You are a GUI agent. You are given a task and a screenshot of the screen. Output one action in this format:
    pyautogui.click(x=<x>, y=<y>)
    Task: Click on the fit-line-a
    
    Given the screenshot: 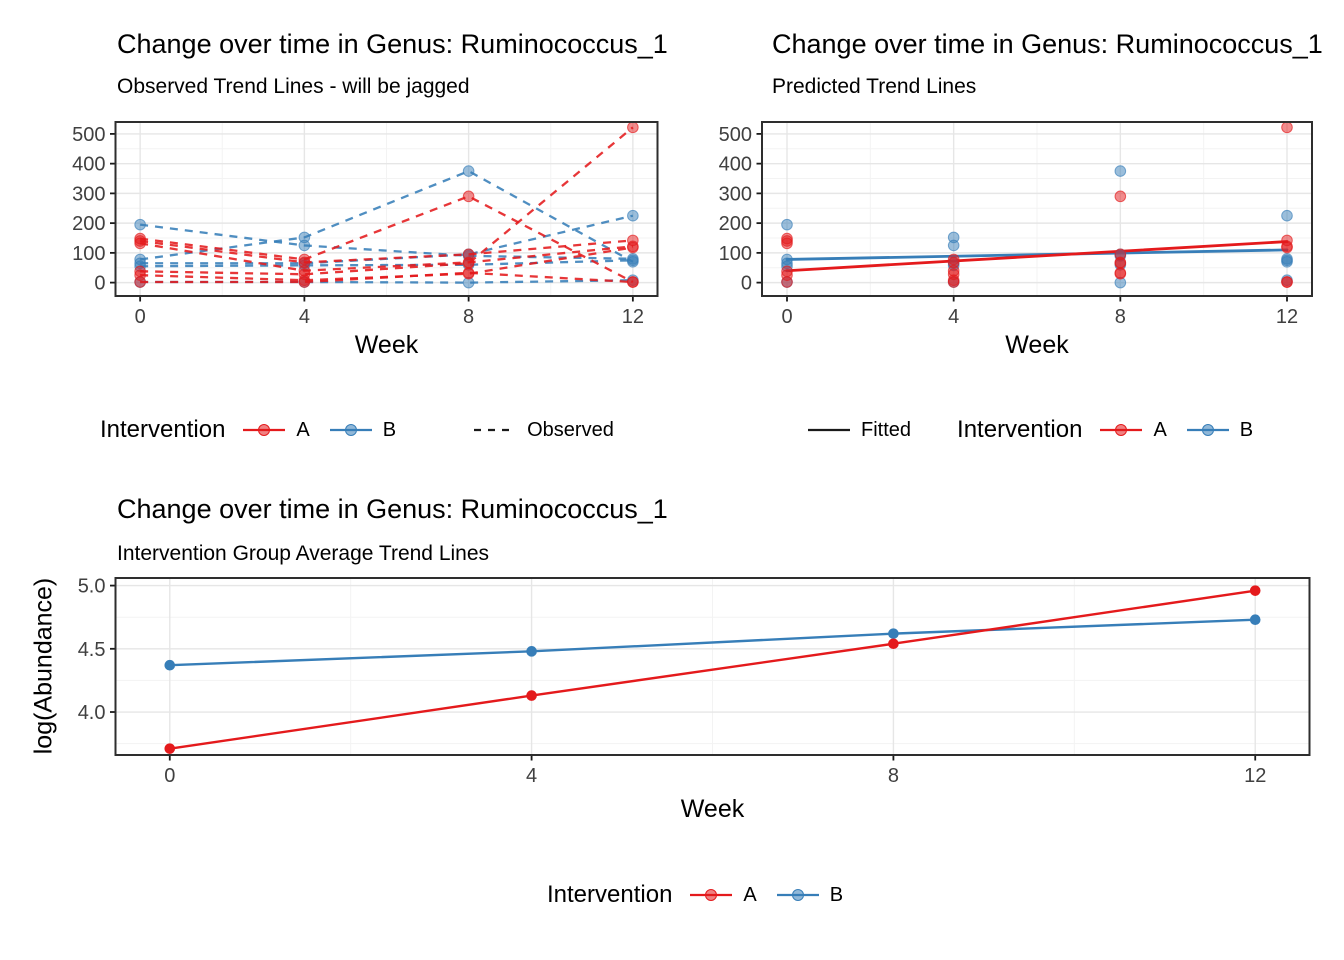 What is the action you would take?
    pyautogui.click(x=1037, y=256)
    